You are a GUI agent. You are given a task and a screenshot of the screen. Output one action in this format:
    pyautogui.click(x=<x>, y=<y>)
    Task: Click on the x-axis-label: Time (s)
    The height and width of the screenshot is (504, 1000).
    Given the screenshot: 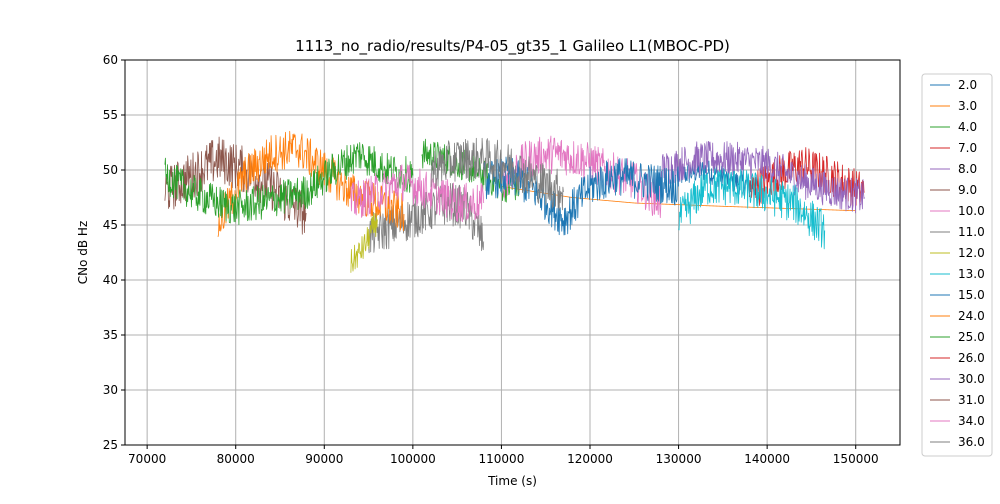 What is the action you would take?
    pyautogui.click(x=512, y=481)
    